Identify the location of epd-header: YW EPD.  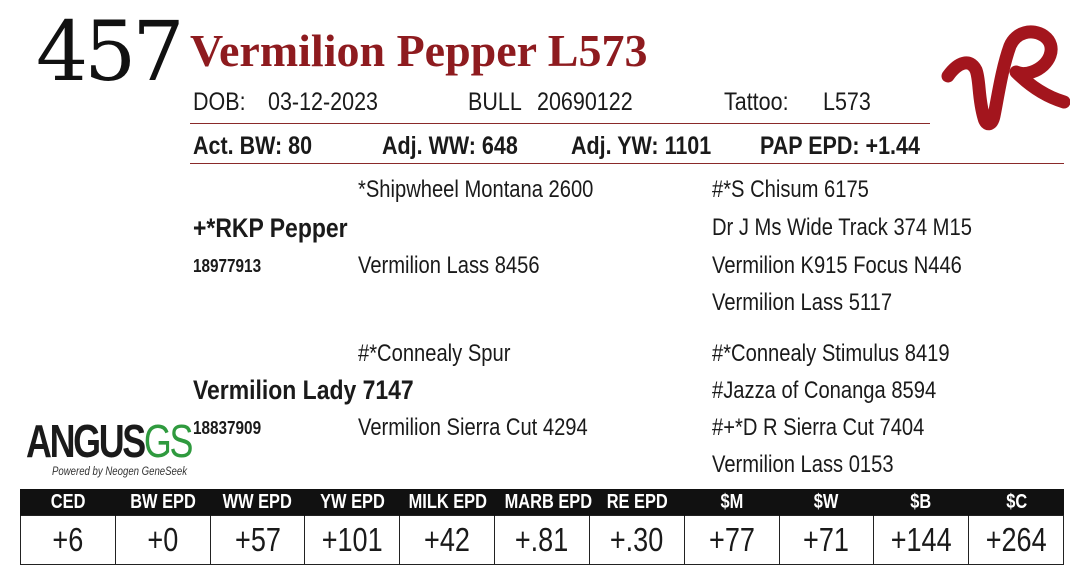
(352, 502).